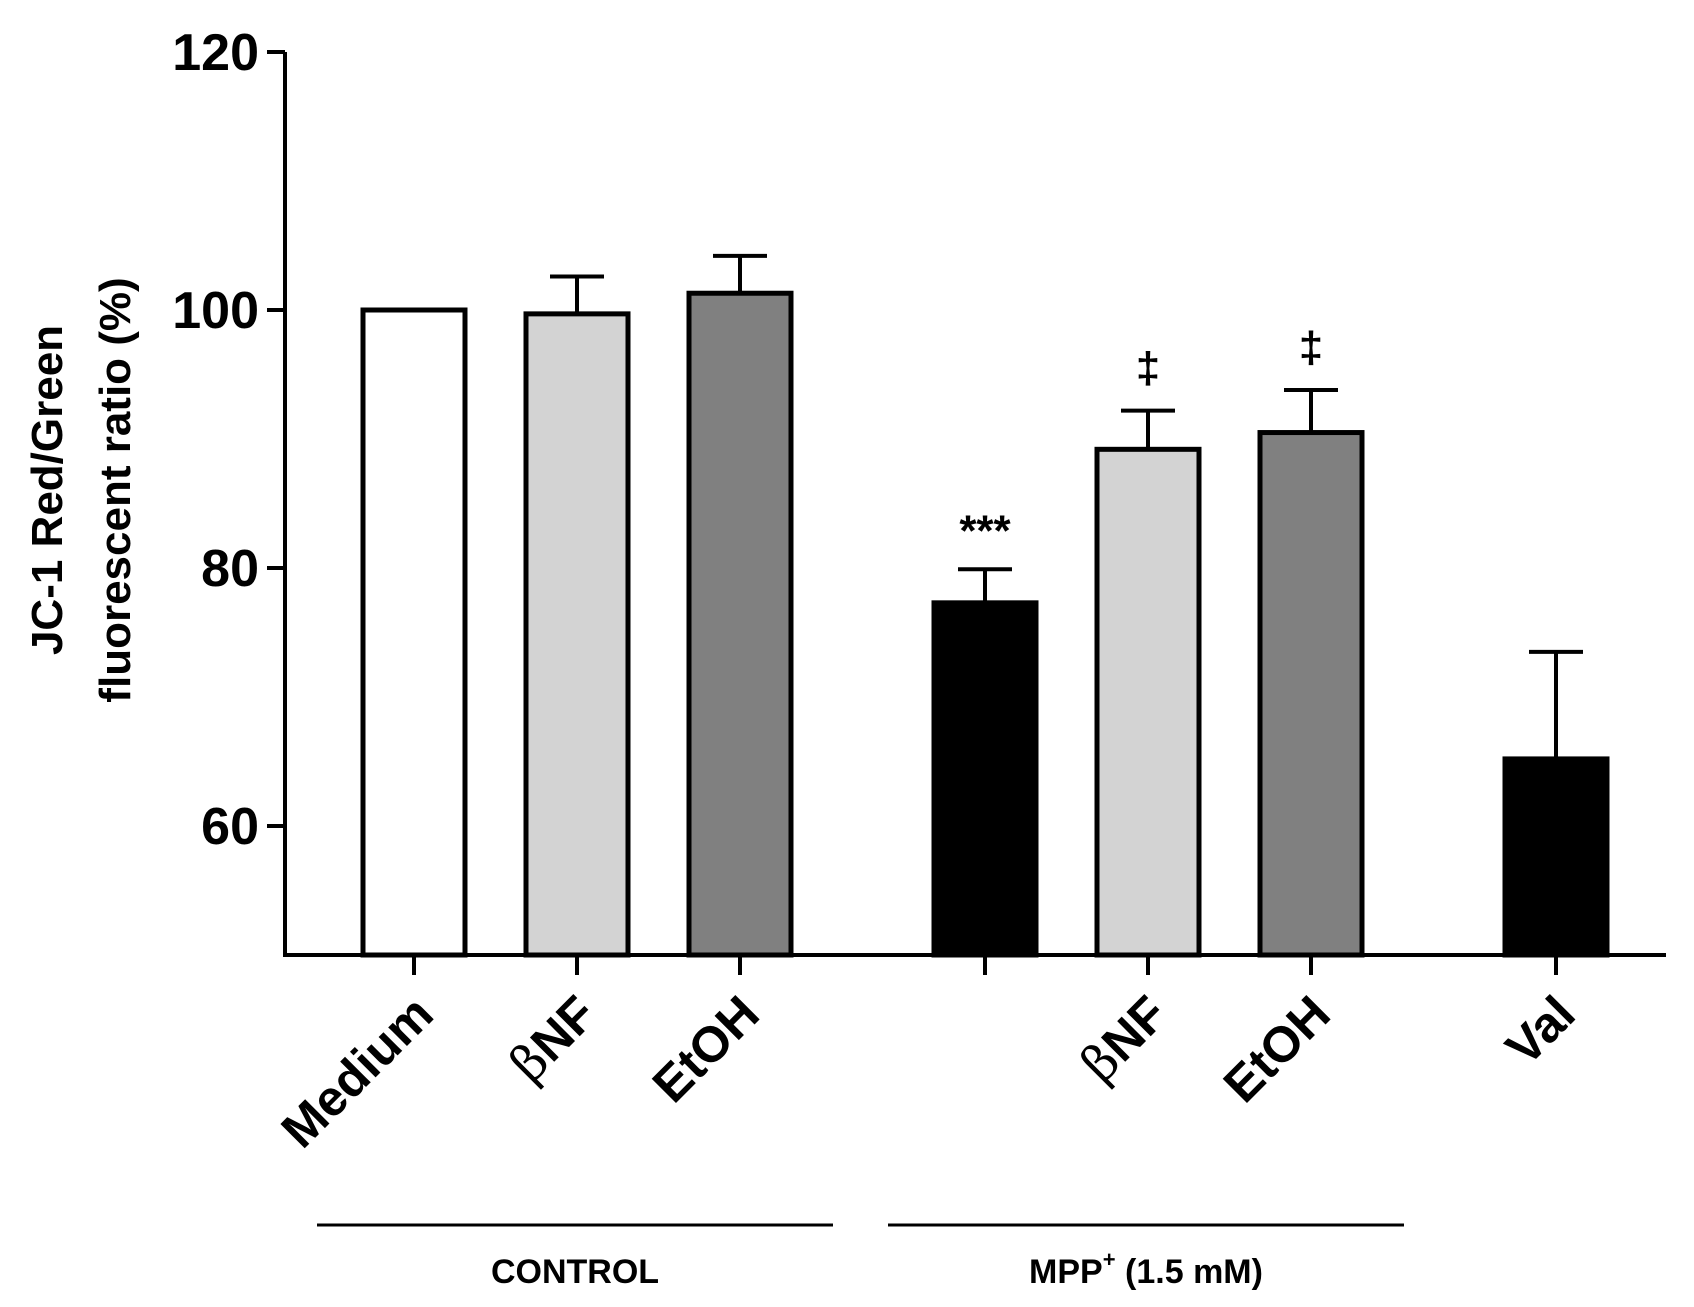 The width and height of the screenshot is (1694, 1307). What do you see at coordinates (860, 1257) in the screenshot?
I see `group-labels: CONTROL MPP+ (1.5 mM)` at bounding box center [860, 1257].